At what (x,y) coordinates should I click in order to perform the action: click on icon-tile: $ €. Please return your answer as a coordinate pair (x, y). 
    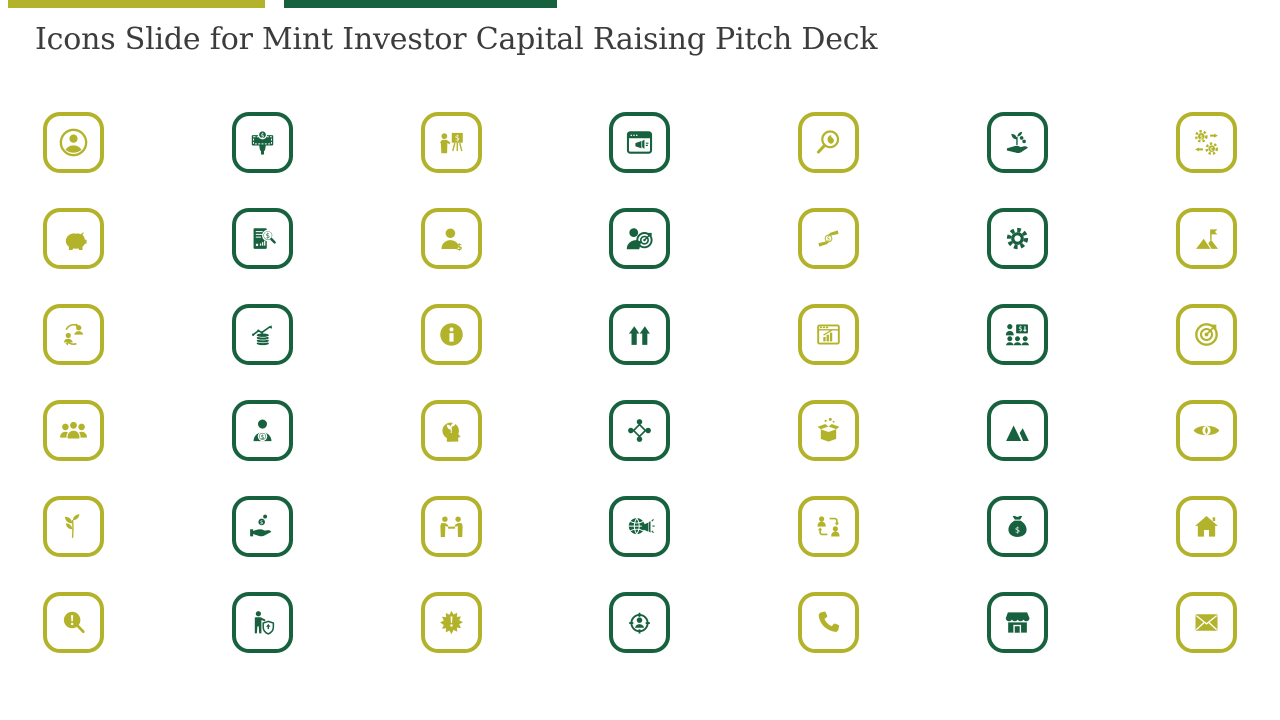
    Looking at the image, I should click on (1206, 142).